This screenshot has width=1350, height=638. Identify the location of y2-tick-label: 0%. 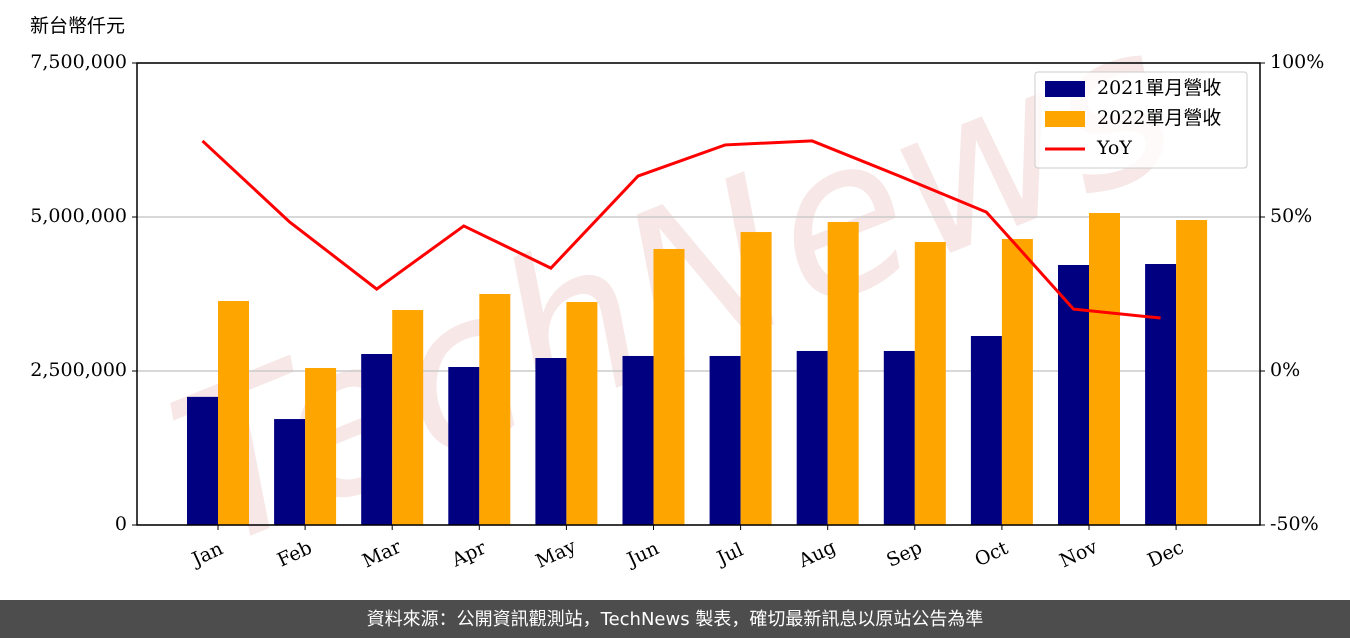
(1285, 370).